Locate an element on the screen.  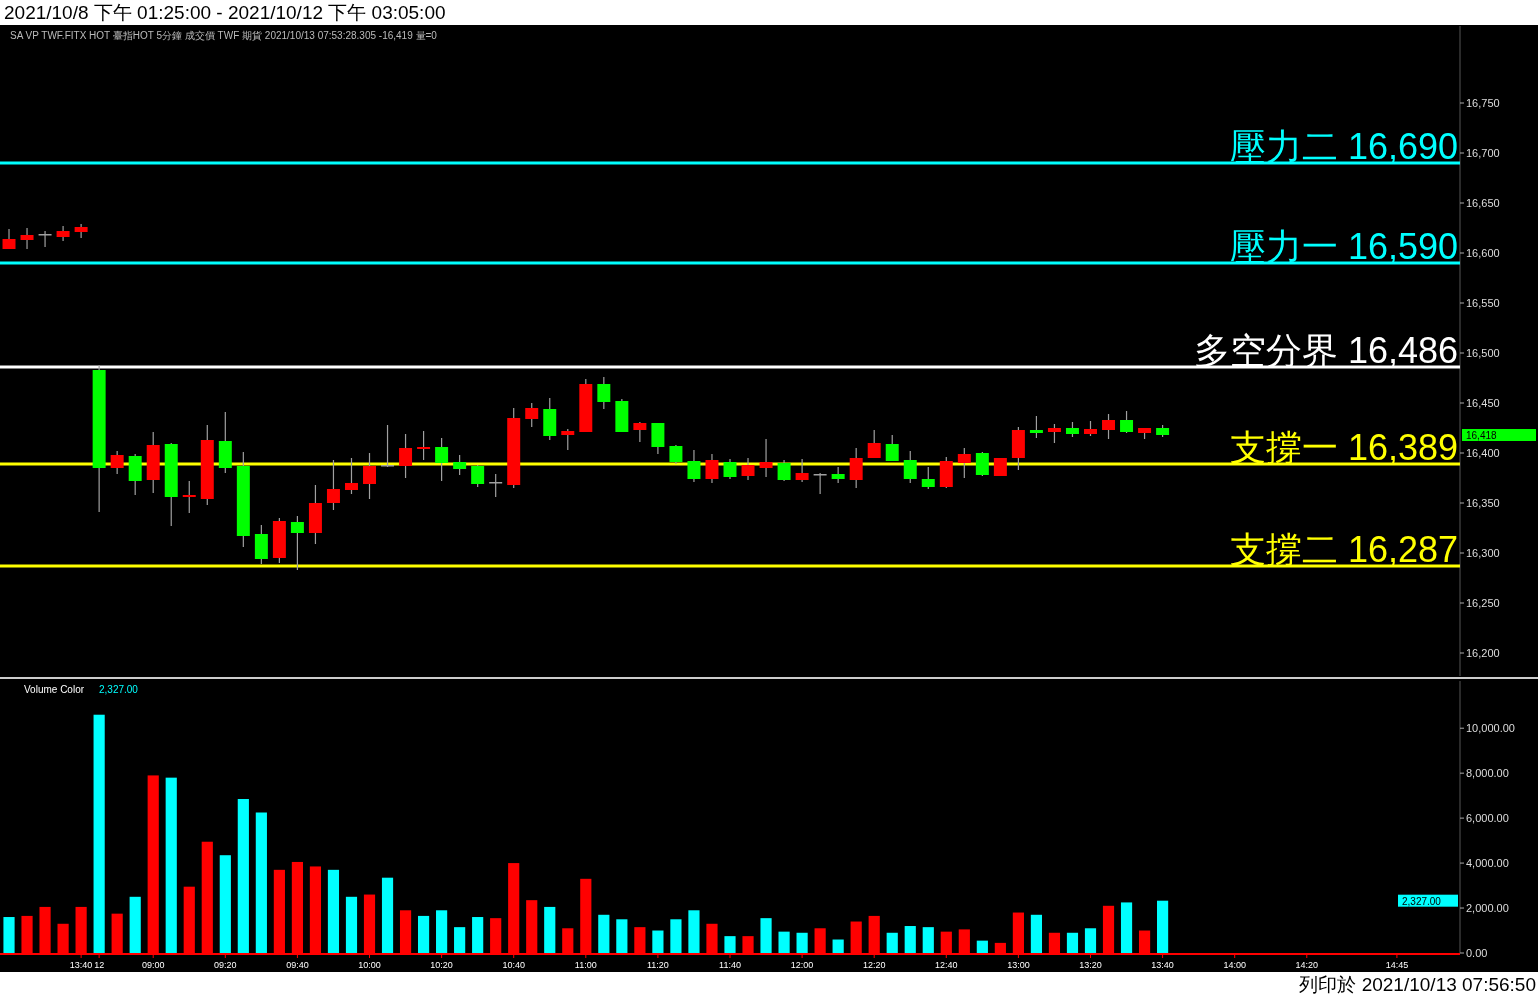
x-tick-label: 13:20 is located at coordinates (1090, 965).